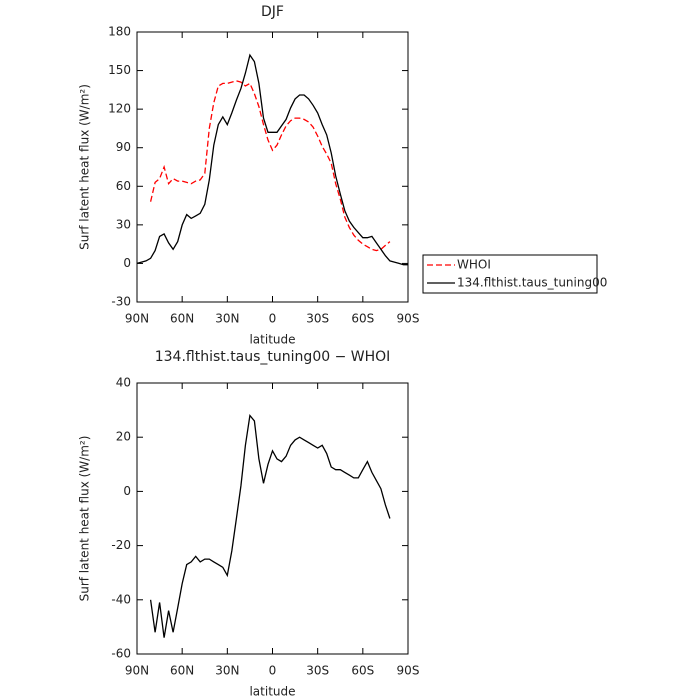 The height and width of the screenshot is (700, 700). What do you see at coordinates (119, 32) in the screenshot?
I see `y-tick-label: 180` at bounding box center [119, 32].